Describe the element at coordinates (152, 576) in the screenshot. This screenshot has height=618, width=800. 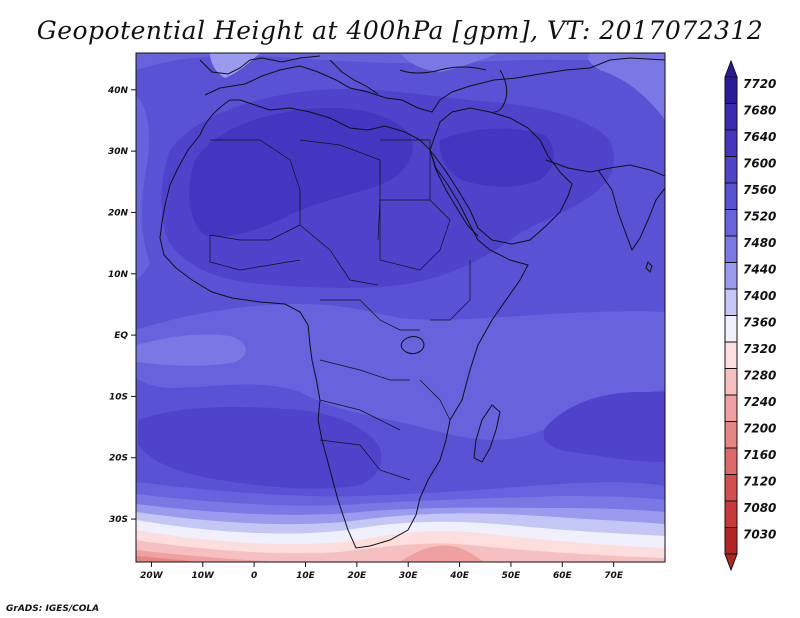
I see `lon-tick-label: 20W` at that location.